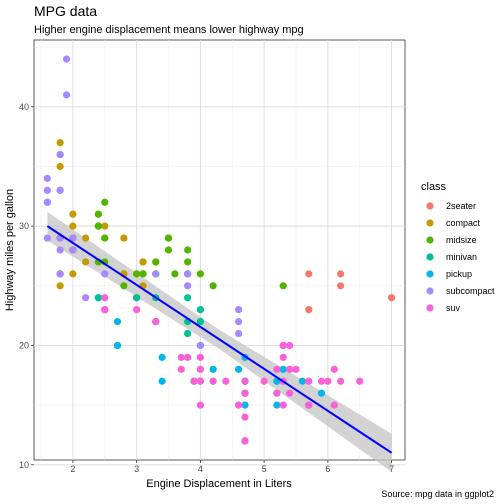 The width and height of the screenshot is (504, 504). What do you see at coordinates (65, 11) in the screenshot?
I see `chart-title: MPG data` at bounding box center [65, 11].